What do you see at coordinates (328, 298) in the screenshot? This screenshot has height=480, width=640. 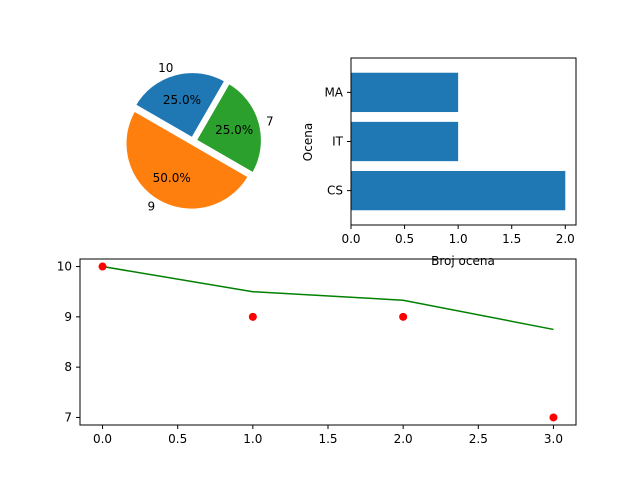 I see `series-line` at bounding box center [328, 298].